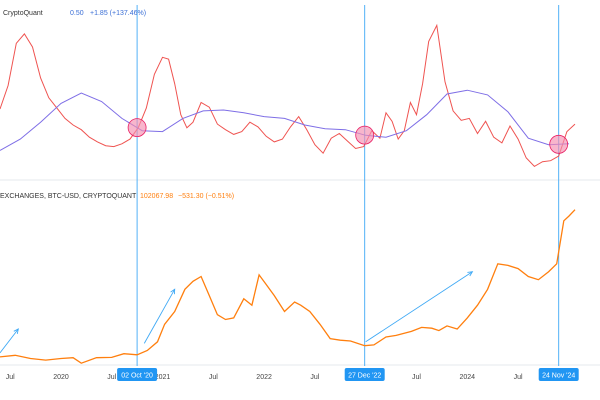  I want to click on x-highlight-label: 24 Nov '24, so click(558, 376).